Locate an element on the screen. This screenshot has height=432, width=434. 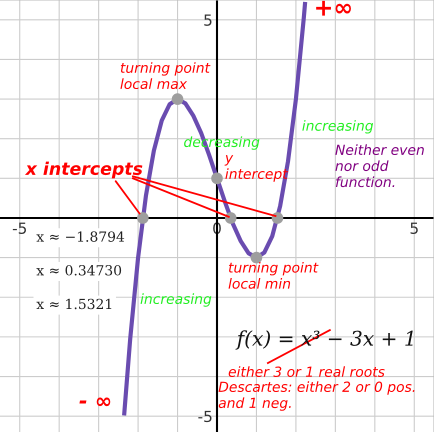
annotation: x ≈ 1.5321 is located at coordinates (74, 304).